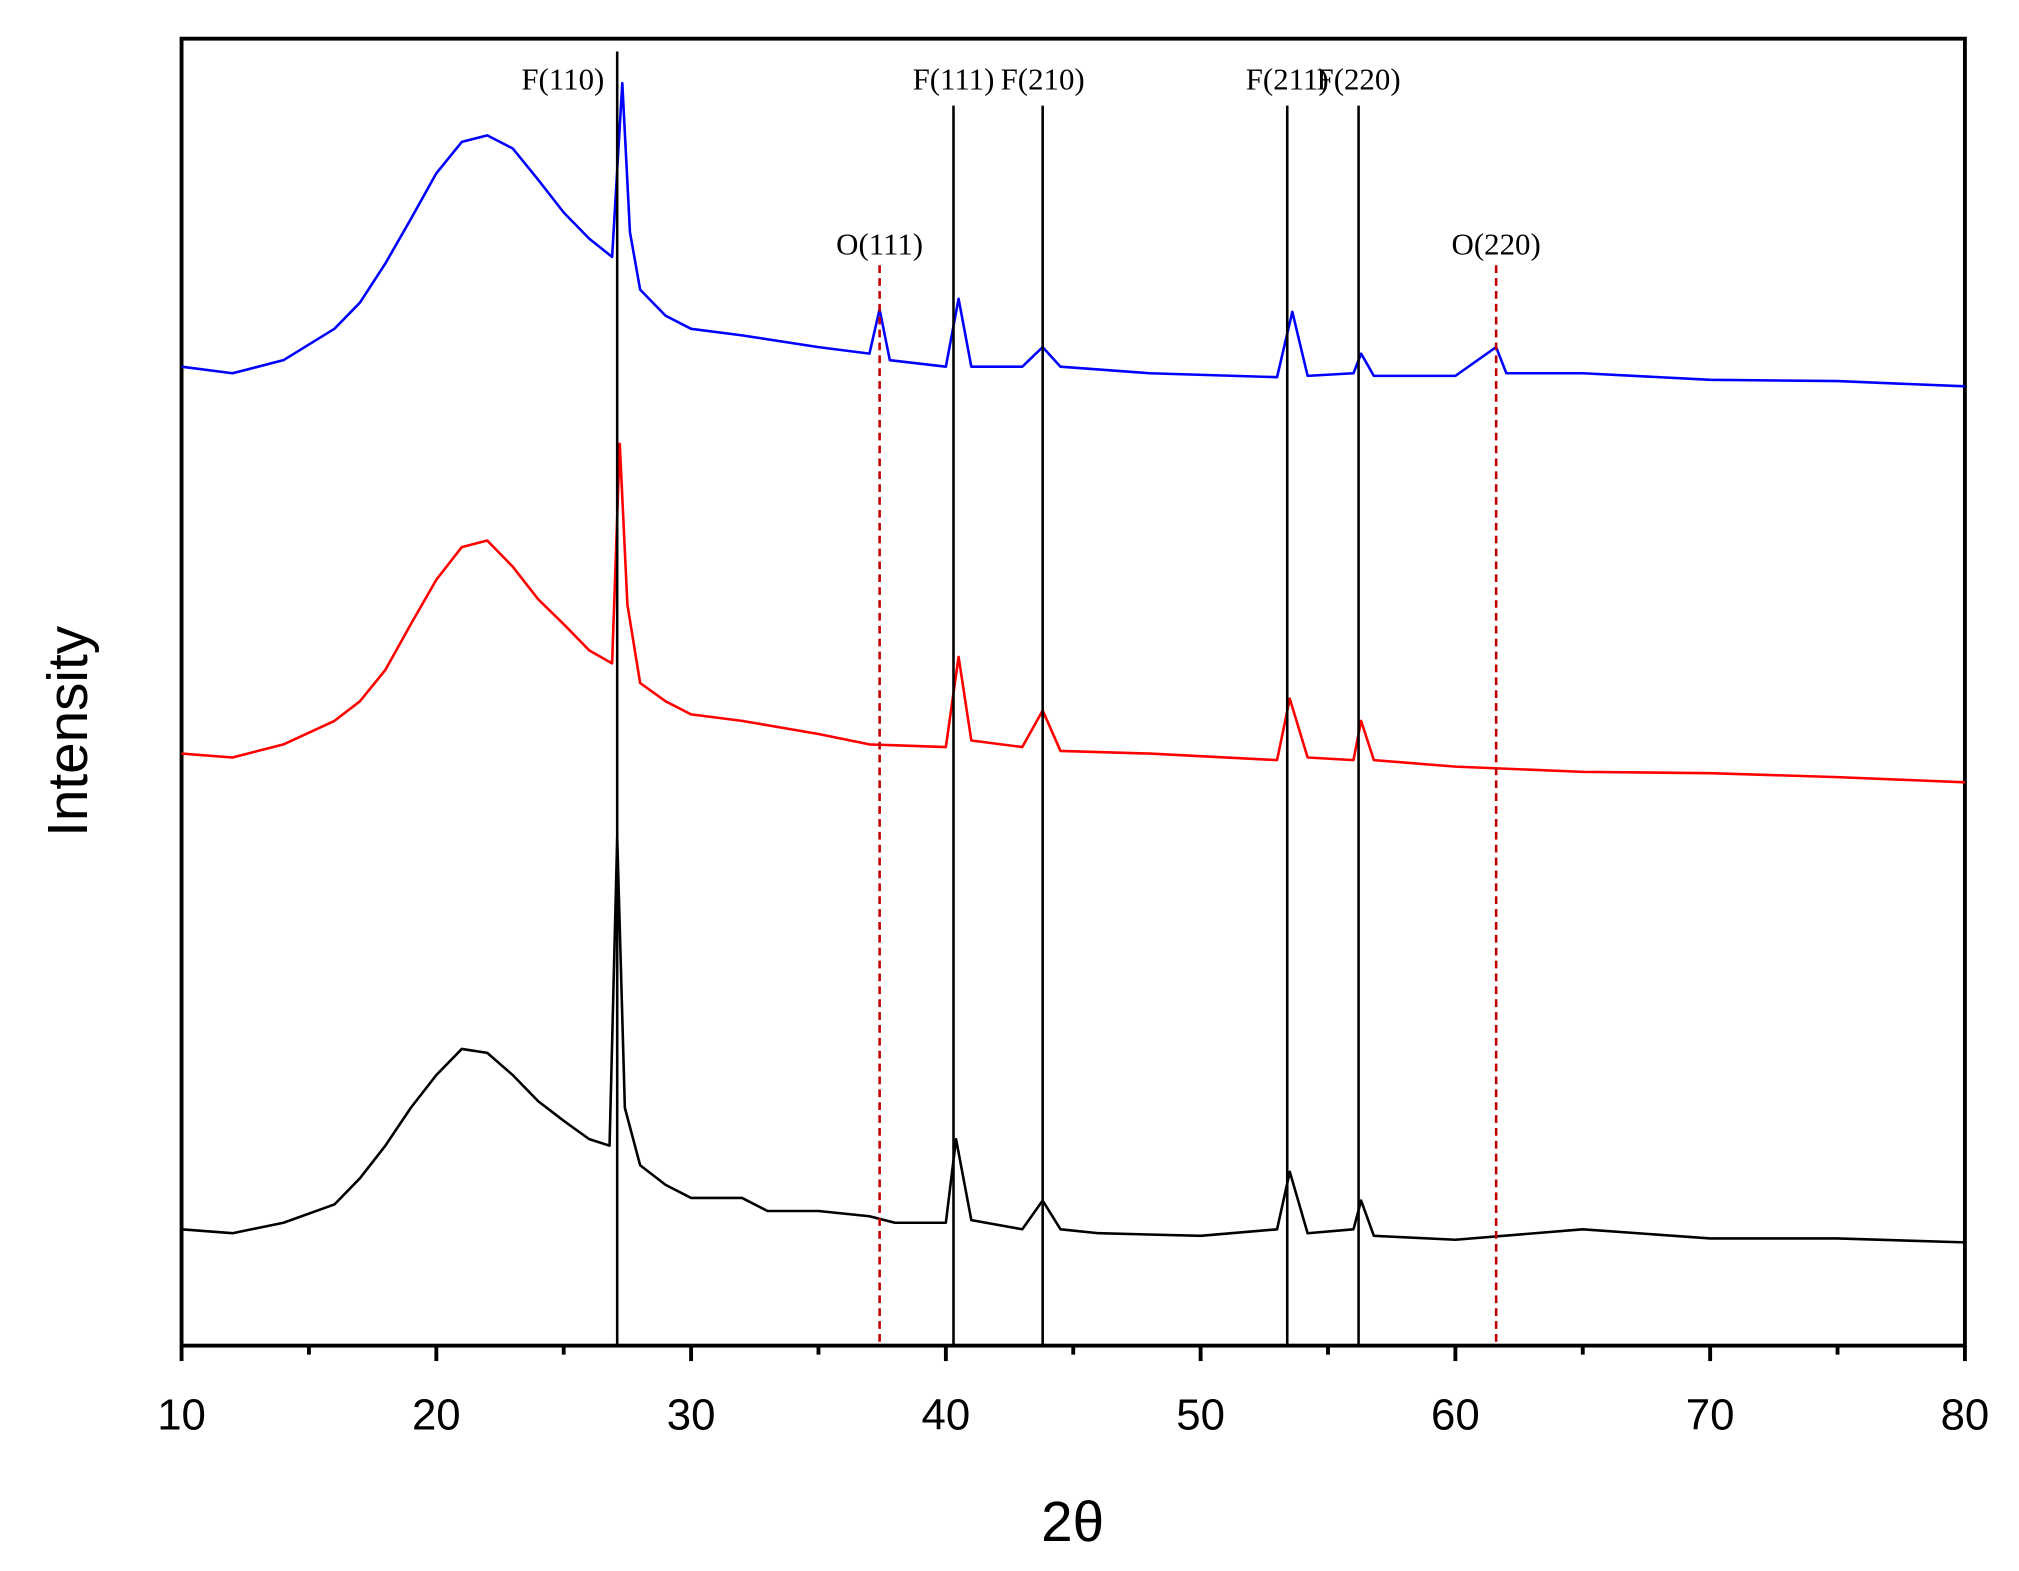 The height and width of the screenshot is (1571, 2019). What do you see at coordinates (181, 1414) in the screenshot?
I see `x-tick-label: 10` at bounding box center [181, 1414].